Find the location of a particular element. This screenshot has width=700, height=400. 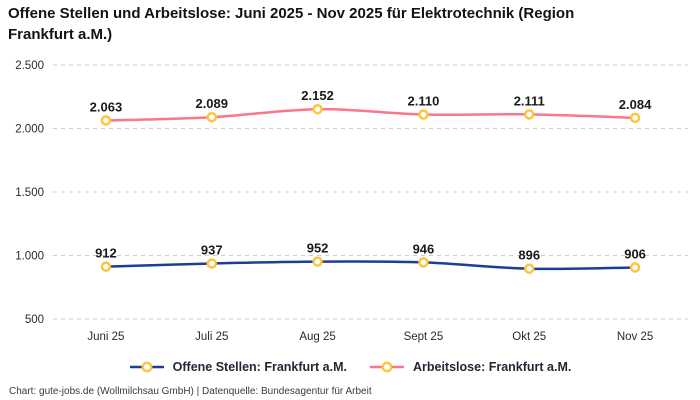

x-axis-tick-label: Juli 25 is located at coordinates (211, 337).